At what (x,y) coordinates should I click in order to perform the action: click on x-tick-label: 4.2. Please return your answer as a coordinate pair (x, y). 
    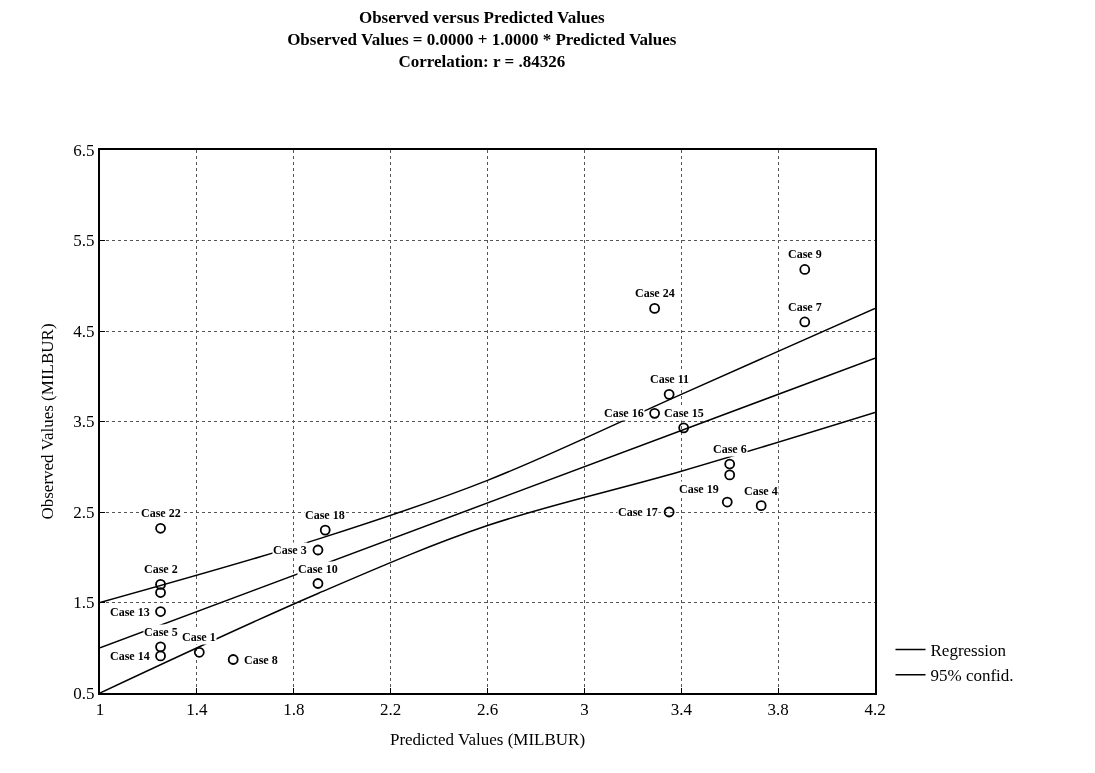
    Looking at the image, I should click on (875, 710).